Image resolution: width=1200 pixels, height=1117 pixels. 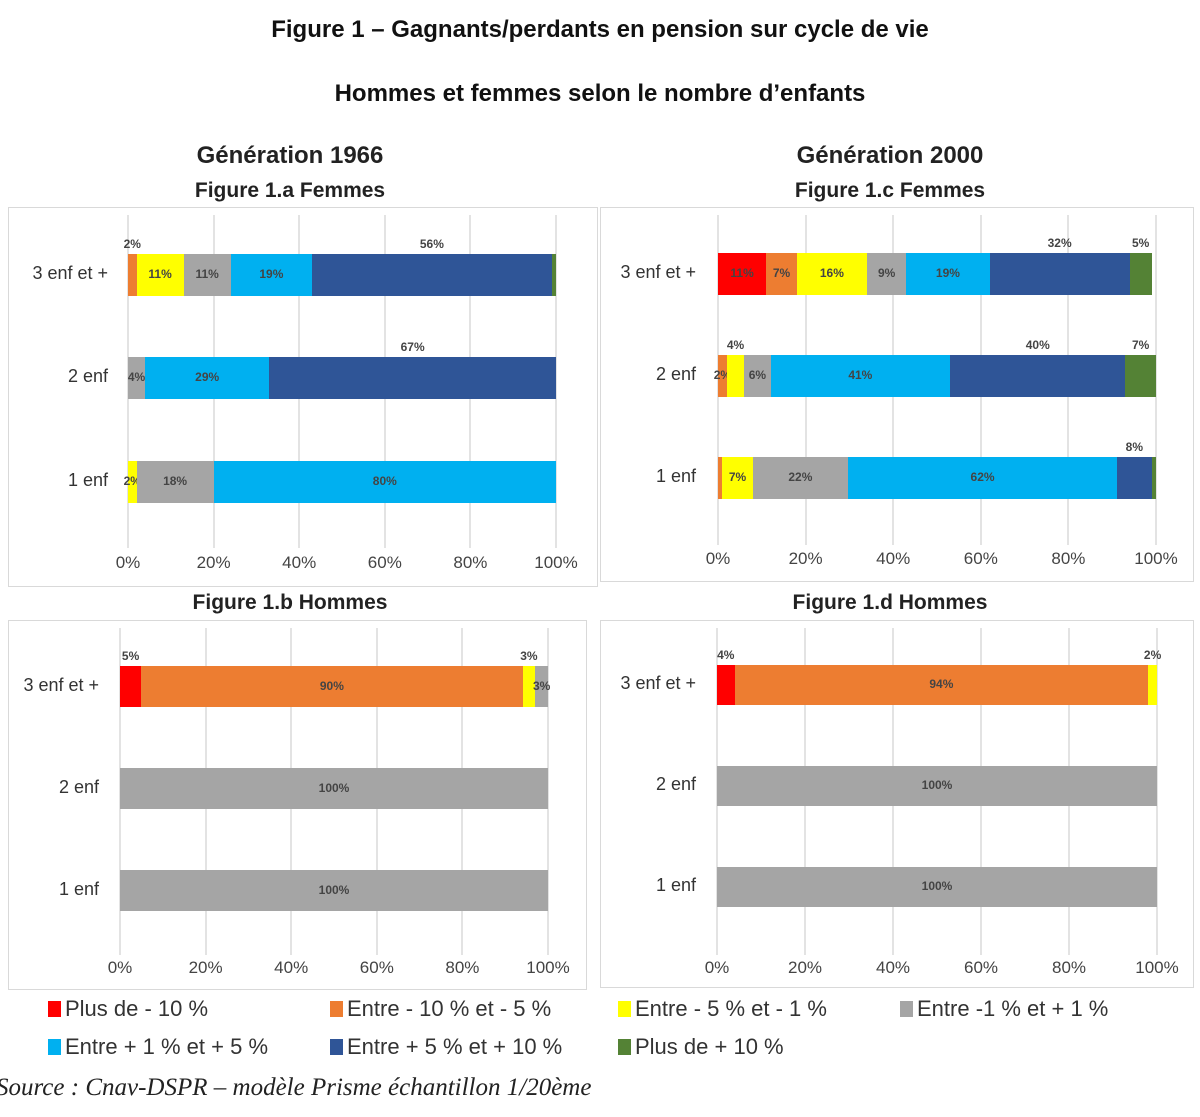 I want to click on x-tick-label: 20%, so click(x=805, y=558).